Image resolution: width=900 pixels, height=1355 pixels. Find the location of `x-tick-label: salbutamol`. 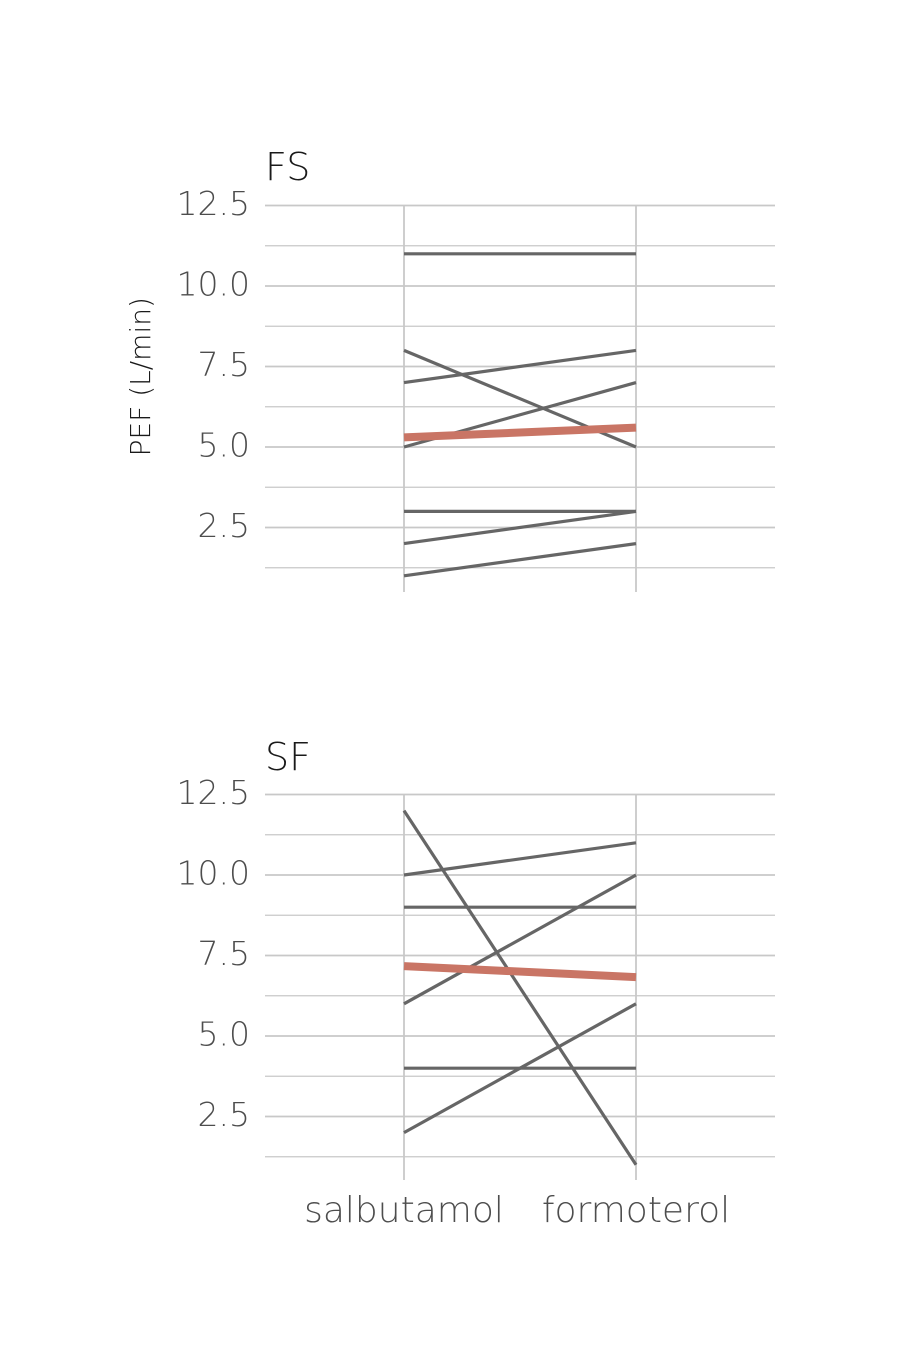

x-tick-label: salbutamol is located at coordinates (404, 1210).